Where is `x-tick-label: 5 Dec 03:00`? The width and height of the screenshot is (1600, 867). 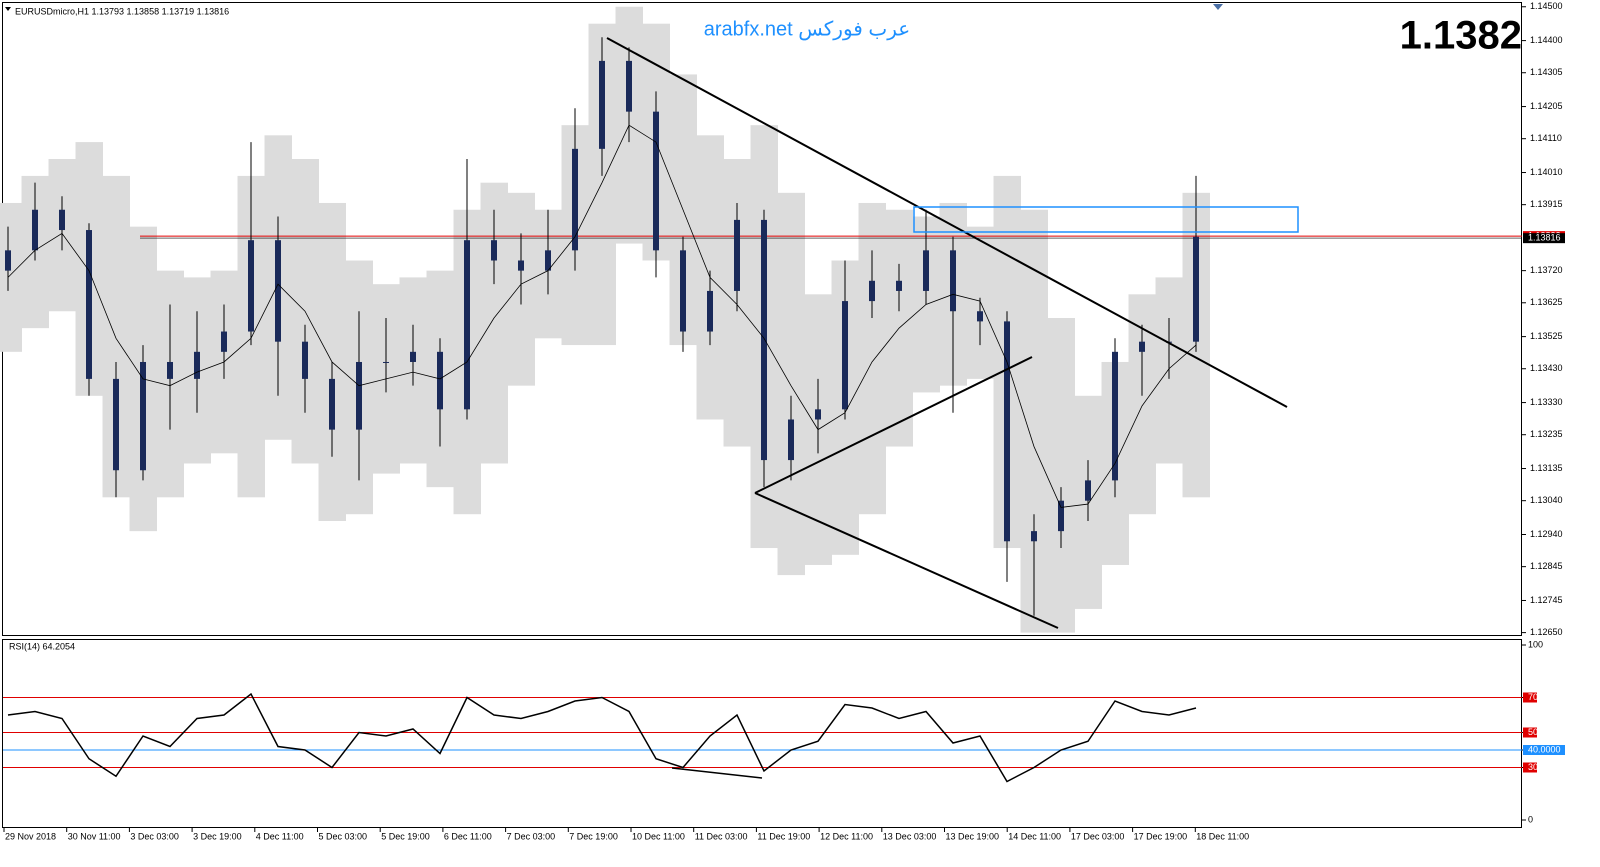
x-tick-label: 5 Dec 03:00 is located at coordinates (343, 836).